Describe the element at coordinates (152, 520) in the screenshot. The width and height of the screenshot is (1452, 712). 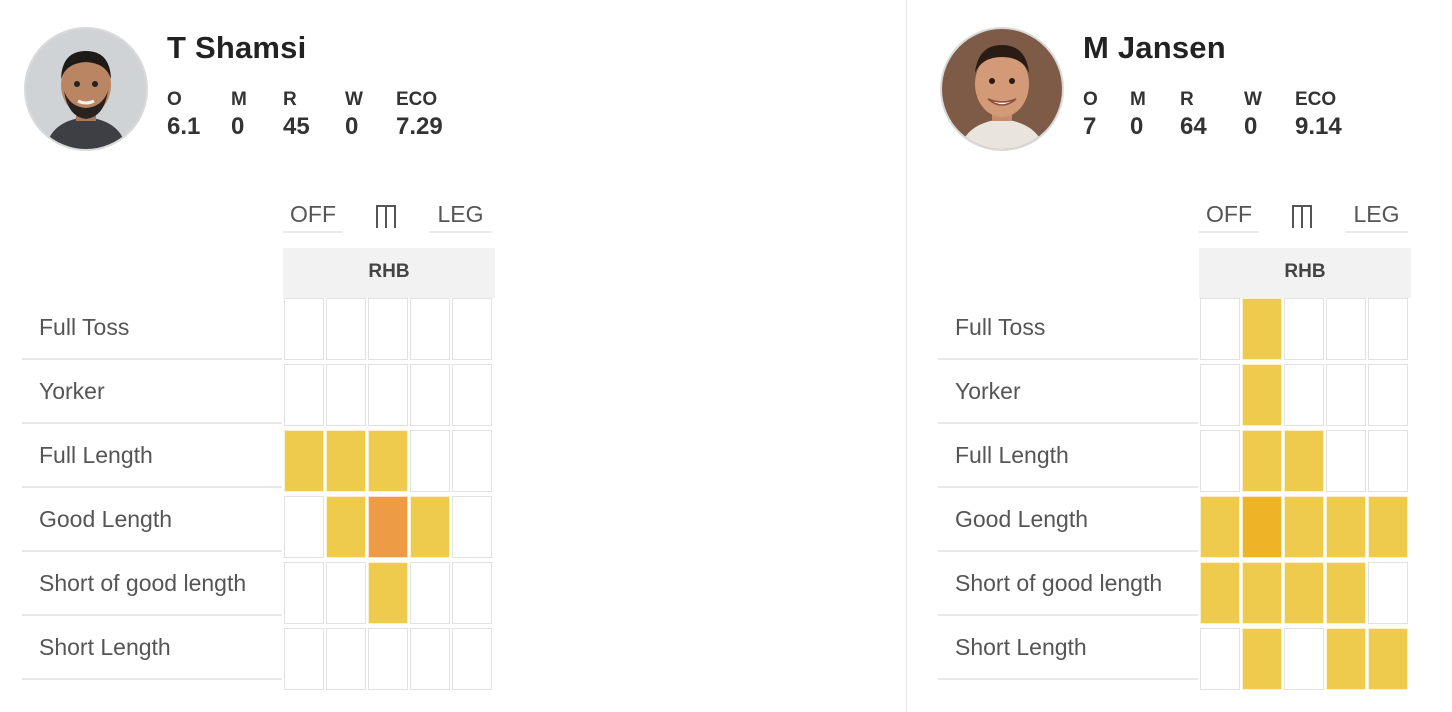
I see `length-label-good-length: Good Length` at that location.